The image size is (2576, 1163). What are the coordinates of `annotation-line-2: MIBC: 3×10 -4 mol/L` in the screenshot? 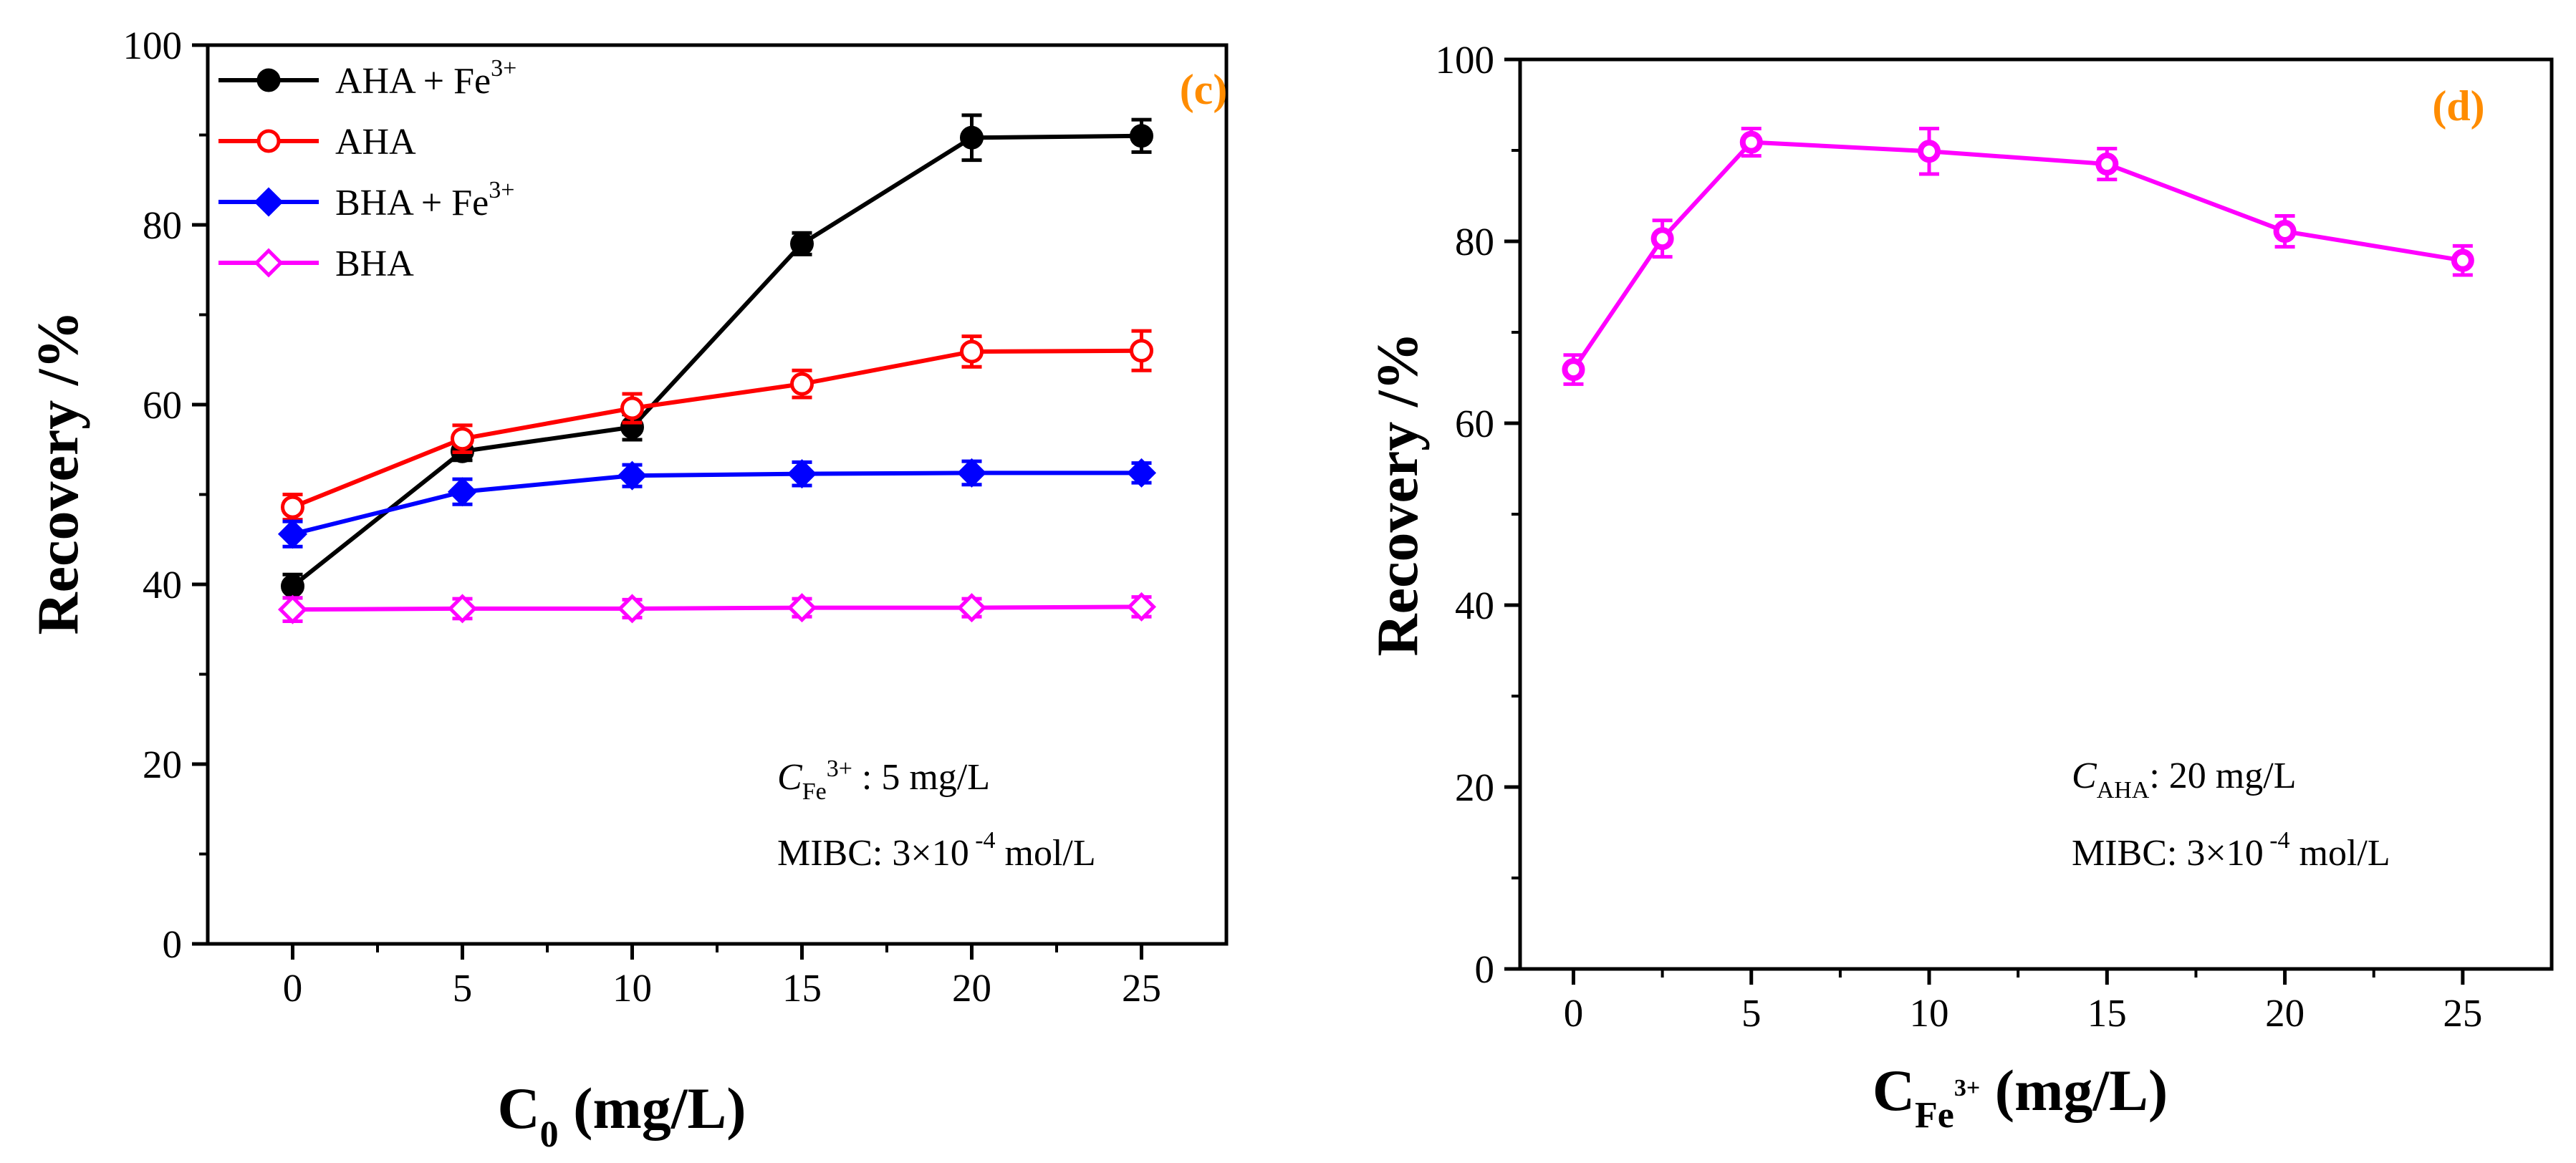 It's located at (2231, 851).